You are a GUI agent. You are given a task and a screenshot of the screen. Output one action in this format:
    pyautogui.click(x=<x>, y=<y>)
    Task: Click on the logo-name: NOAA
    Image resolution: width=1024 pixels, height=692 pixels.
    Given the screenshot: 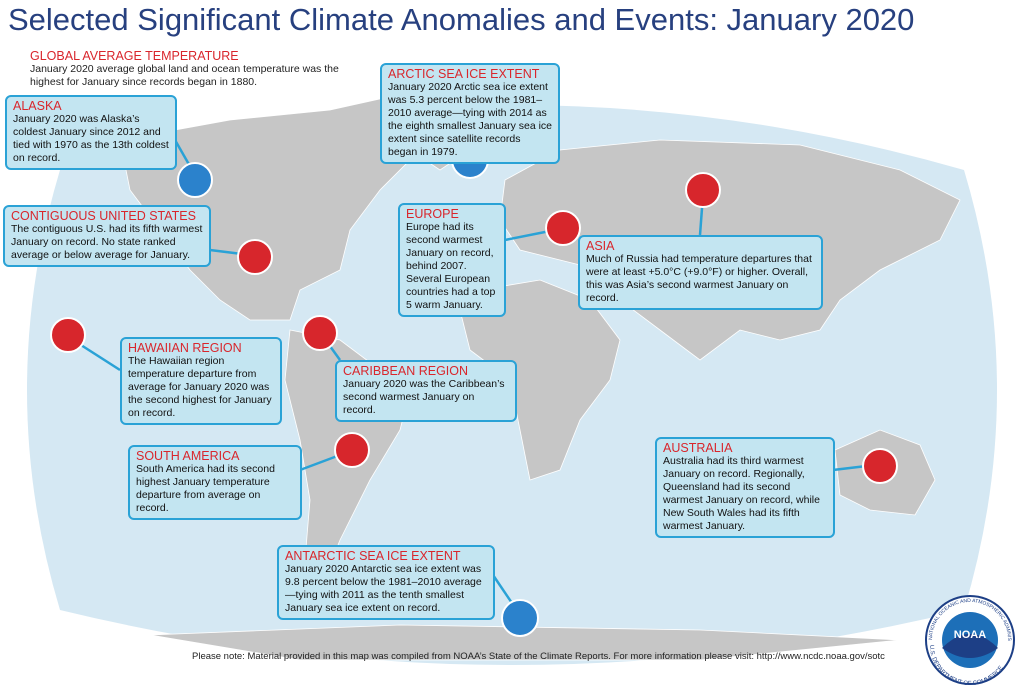 What is the action you would take?
    pyautogui.click(x=970, y=635)
    